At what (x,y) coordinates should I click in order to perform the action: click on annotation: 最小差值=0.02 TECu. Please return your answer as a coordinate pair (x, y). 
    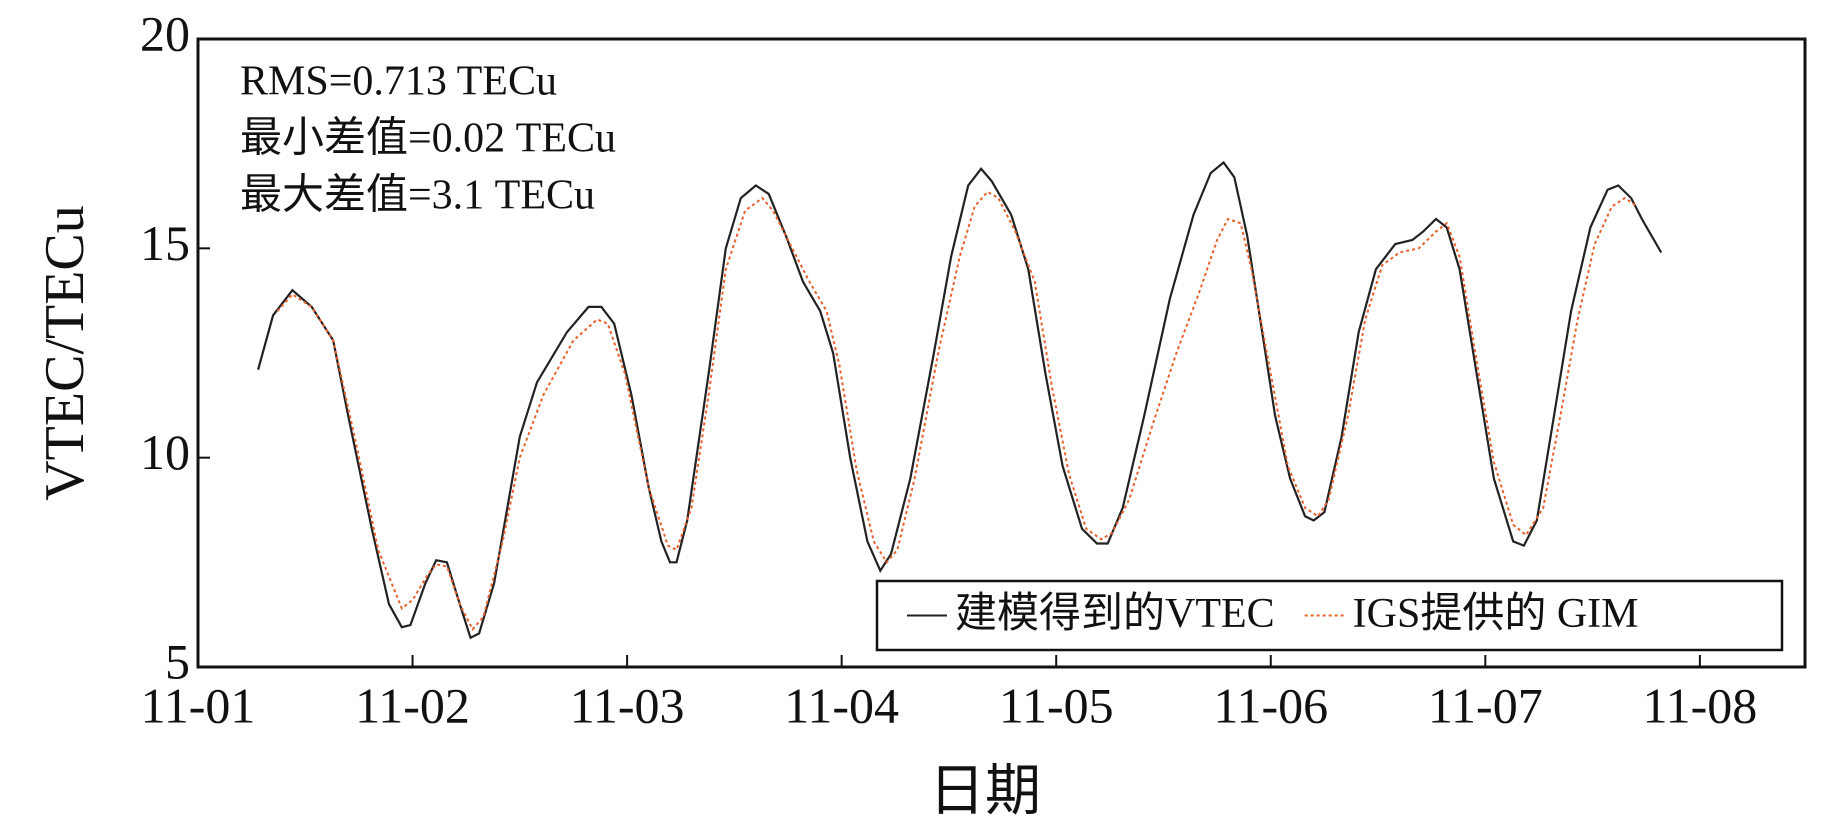
    Looking at the image, I should click on (428, 139).